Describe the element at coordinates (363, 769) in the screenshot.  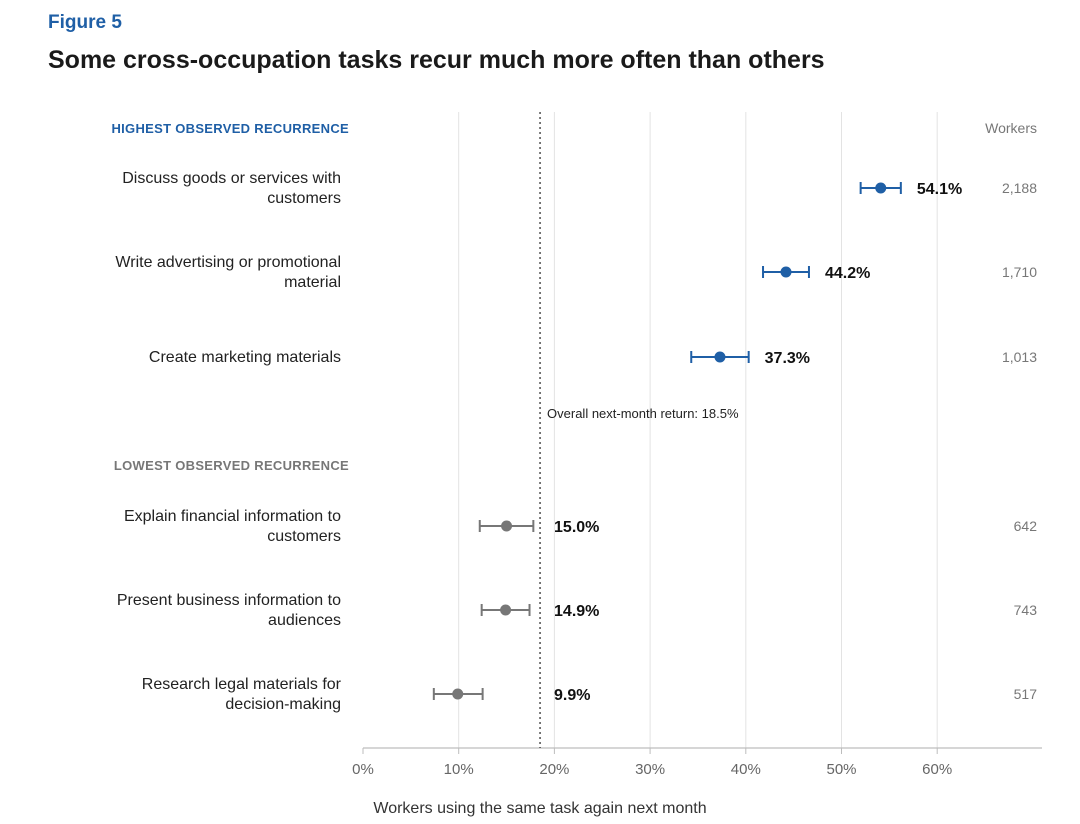
I see `x-tick-label: 0%` at that location.